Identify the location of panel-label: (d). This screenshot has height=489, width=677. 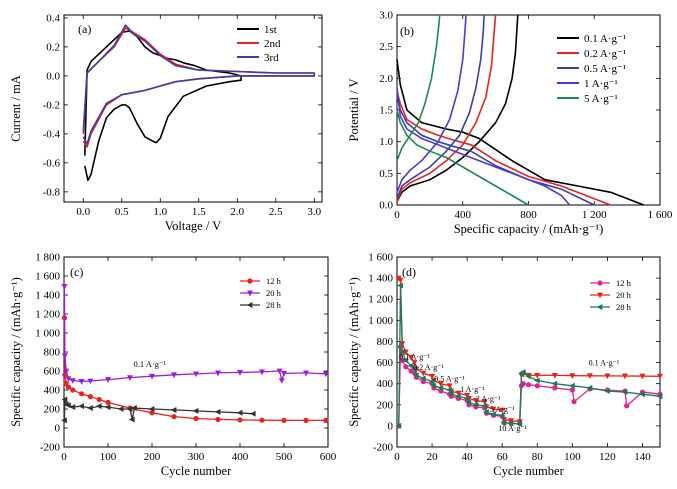
(409, 272).